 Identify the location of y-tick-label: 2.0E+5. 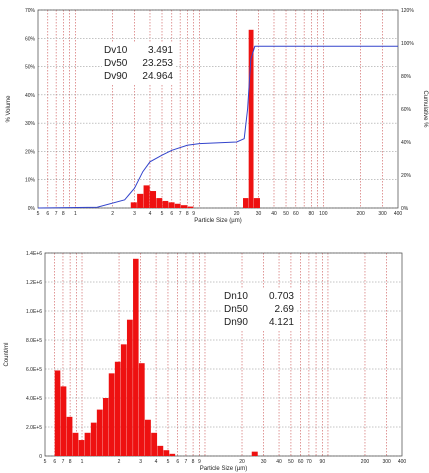
(34, 428).